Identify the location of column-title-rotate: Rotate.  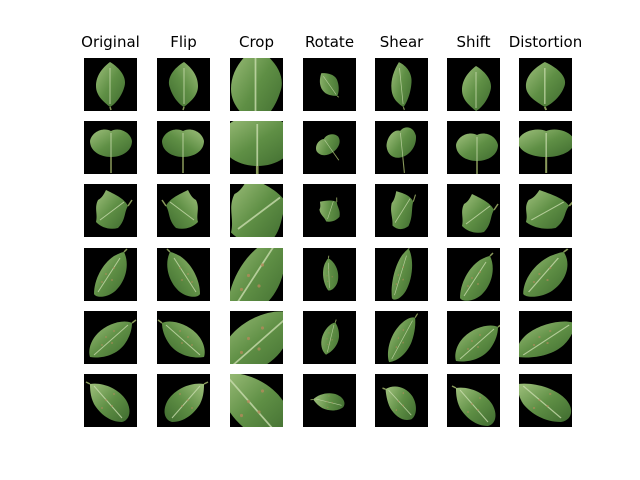
(329, 42).